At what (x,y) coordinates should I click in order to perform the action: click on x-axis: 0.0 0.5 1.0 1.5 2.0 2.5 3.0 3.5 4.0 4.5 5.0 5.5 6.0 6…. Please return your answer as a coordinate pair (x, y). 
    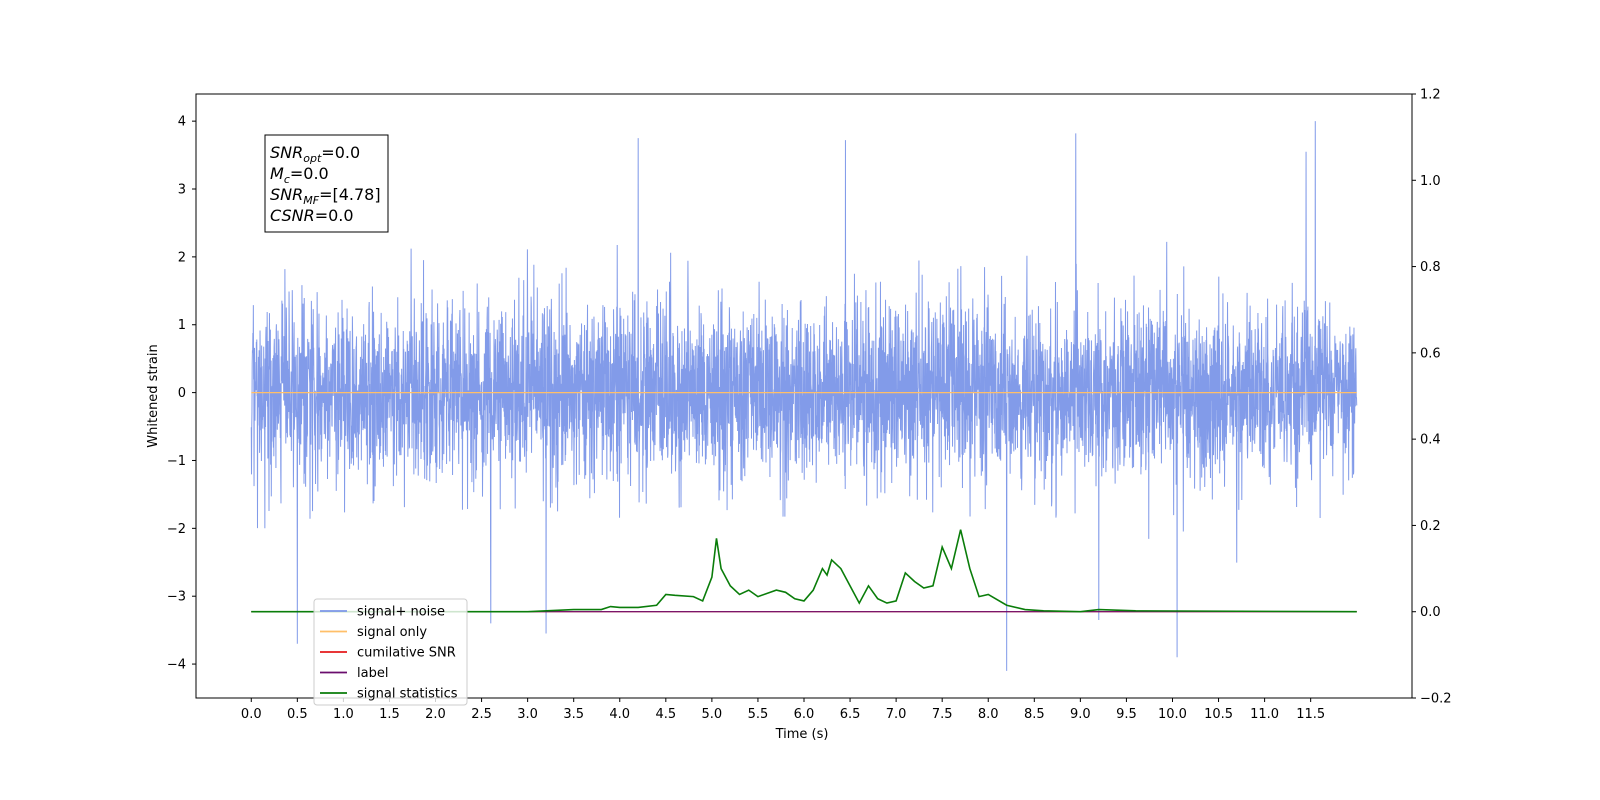
    Looking at the image, I should click on (783, 710).